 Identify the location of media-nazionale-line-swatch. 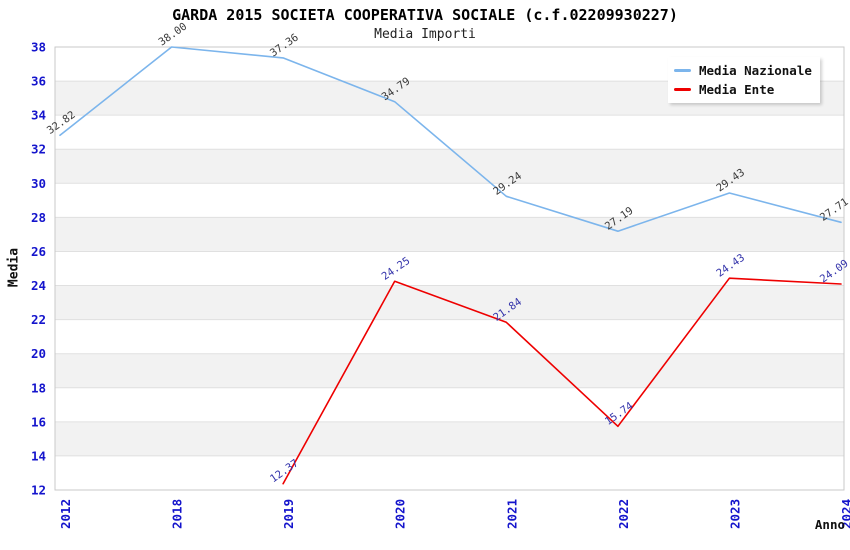
(682, 70).